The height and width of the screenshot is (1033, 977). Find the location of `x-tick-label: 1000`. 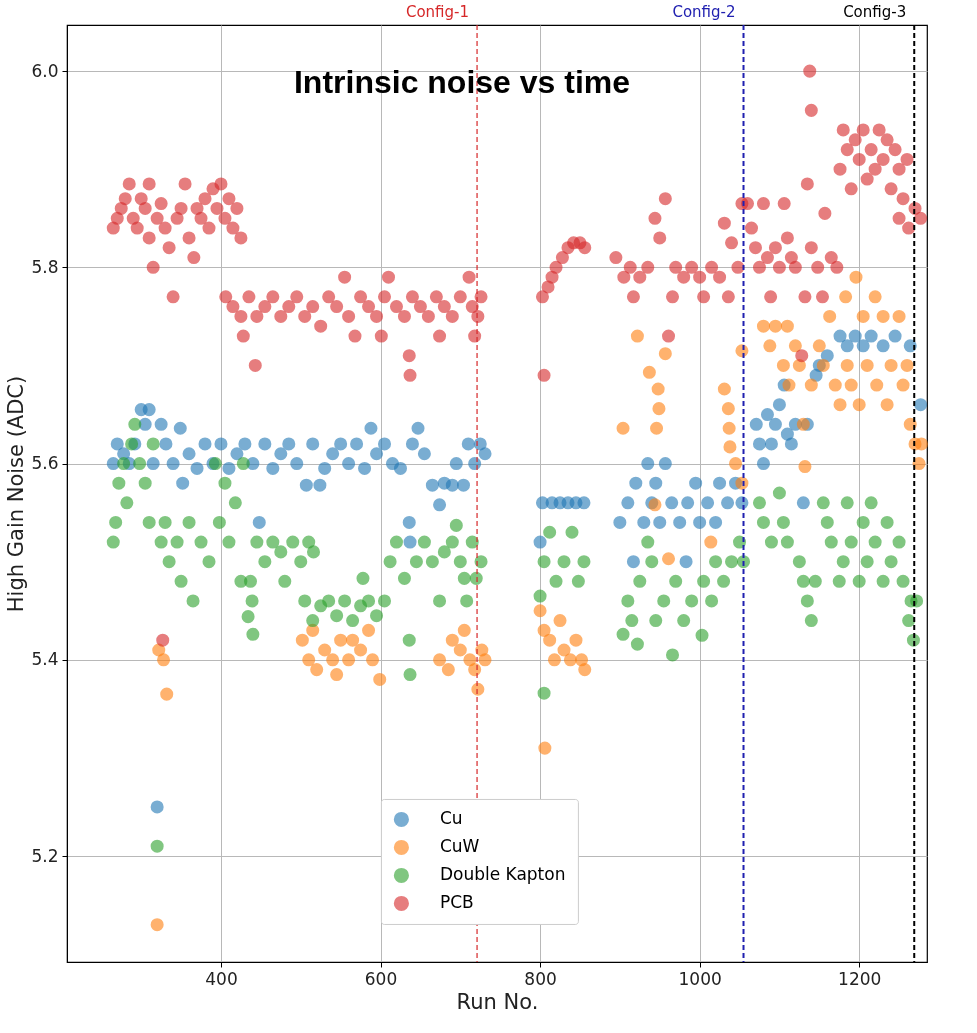

x-tick-label: 1000 is located at coordinates (700, 978).